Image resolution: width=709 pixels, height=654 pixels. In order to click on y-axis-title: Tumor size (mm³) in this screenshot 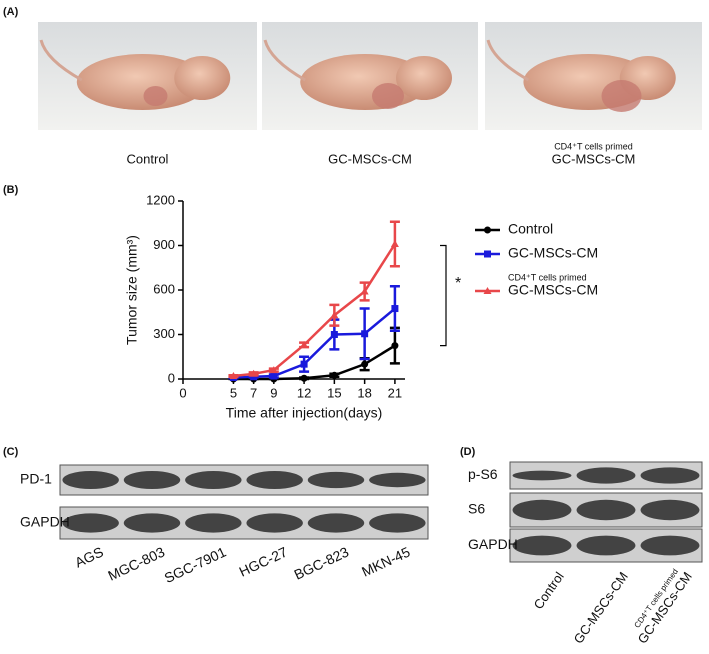, I will do `click(132, 290)`.